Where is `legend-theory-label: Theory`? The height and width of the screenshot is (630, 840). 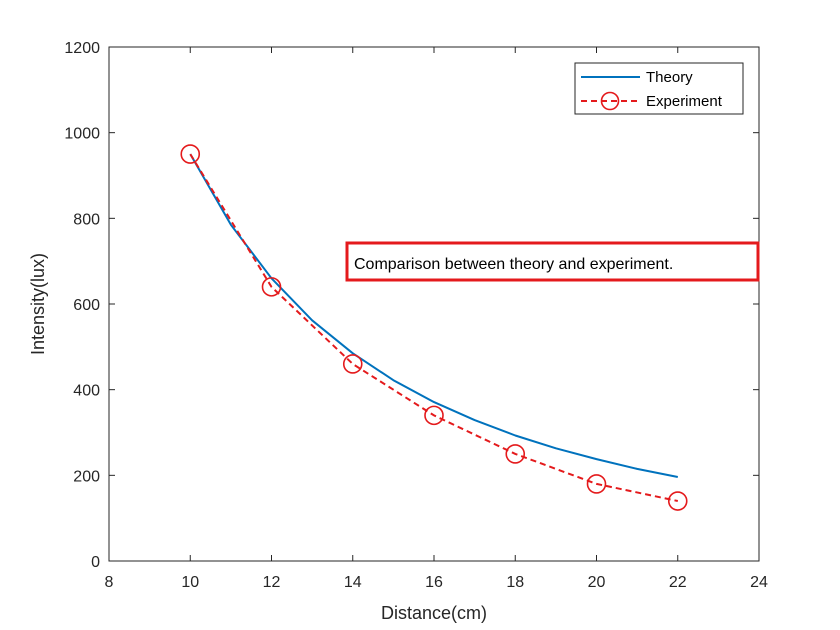
legend-theory-label: Theory is located at coordinates (669, 77).